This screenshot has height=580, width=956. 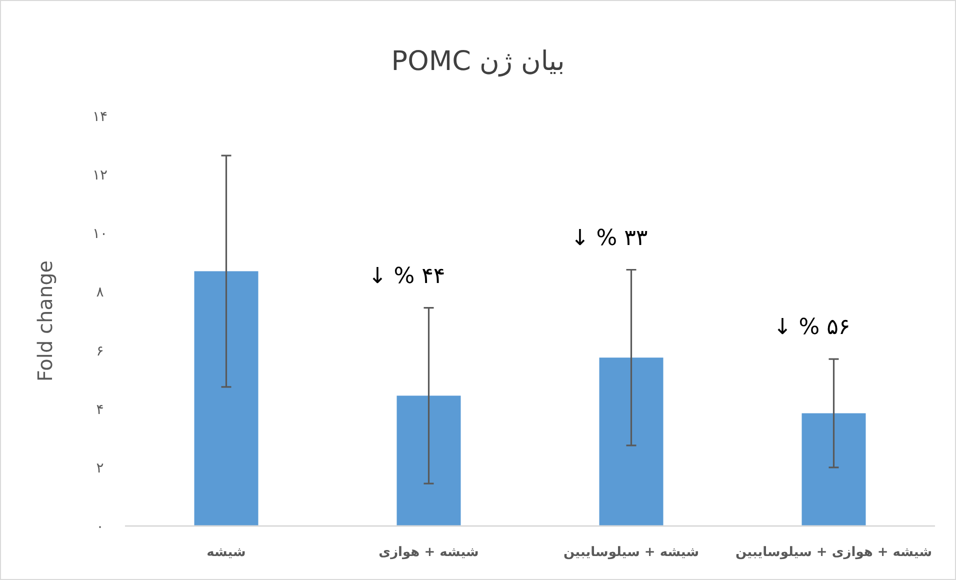 What do you see at coordinates (100, 292) in the screenshot?
I see `y-tick-label: ۸` at bounding box center [100, 292].